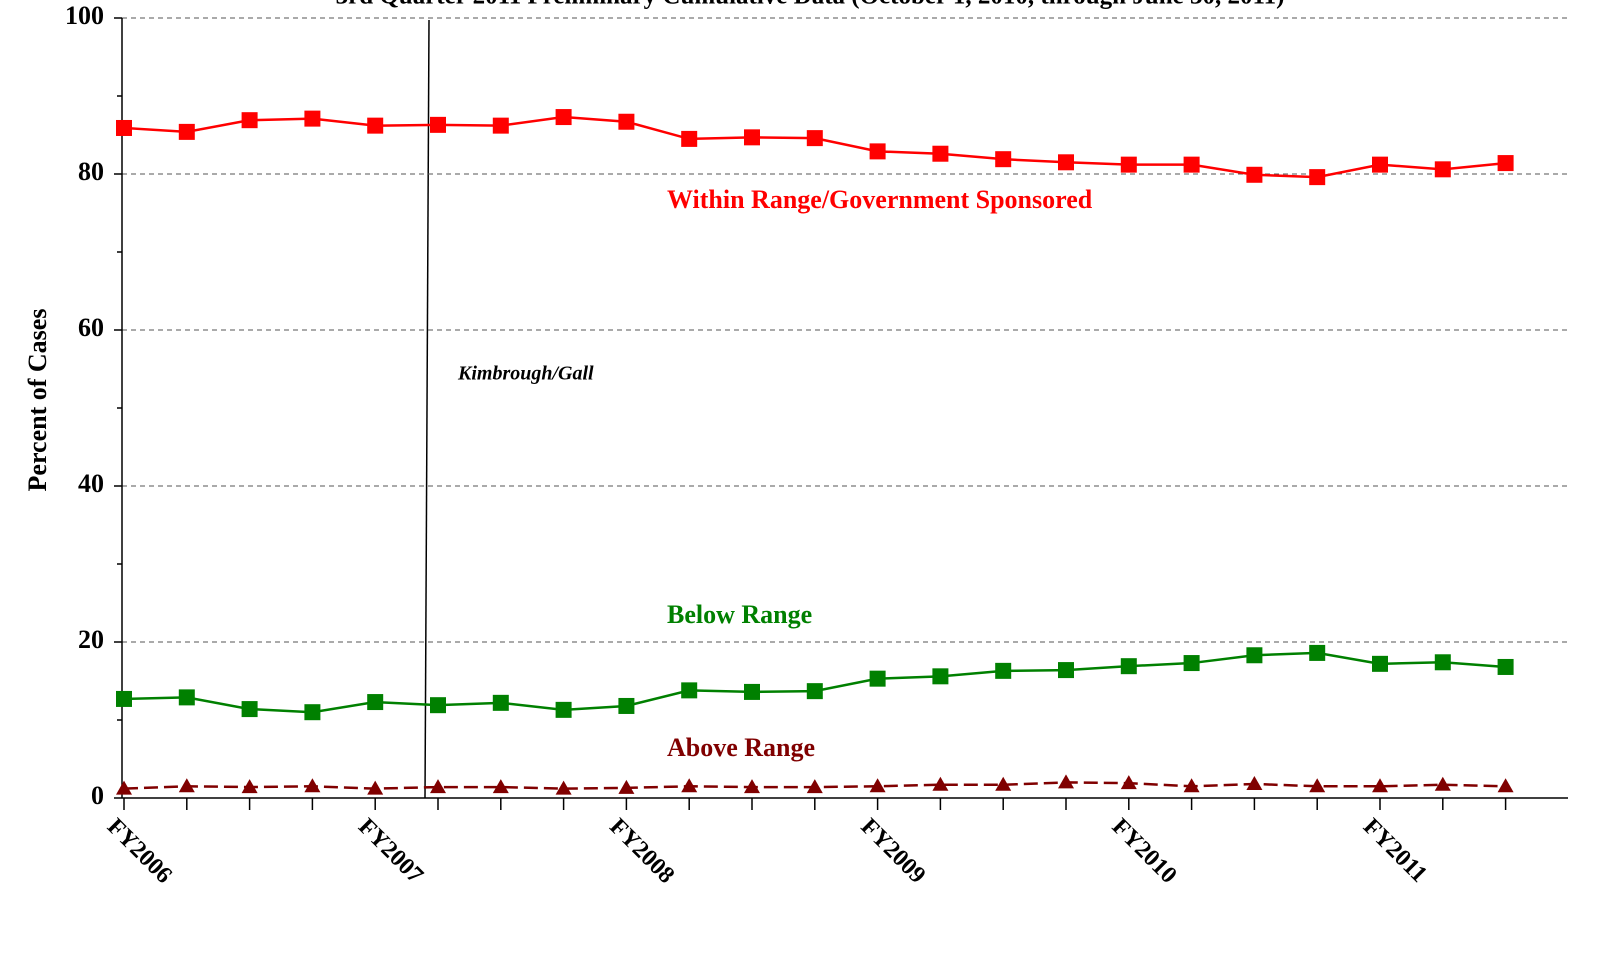 The width and height of the screenshot is (1615, 955). Describe the element at coordinates (91, 171) in the screenshot. I see `y-tick-label: 80` at that location.